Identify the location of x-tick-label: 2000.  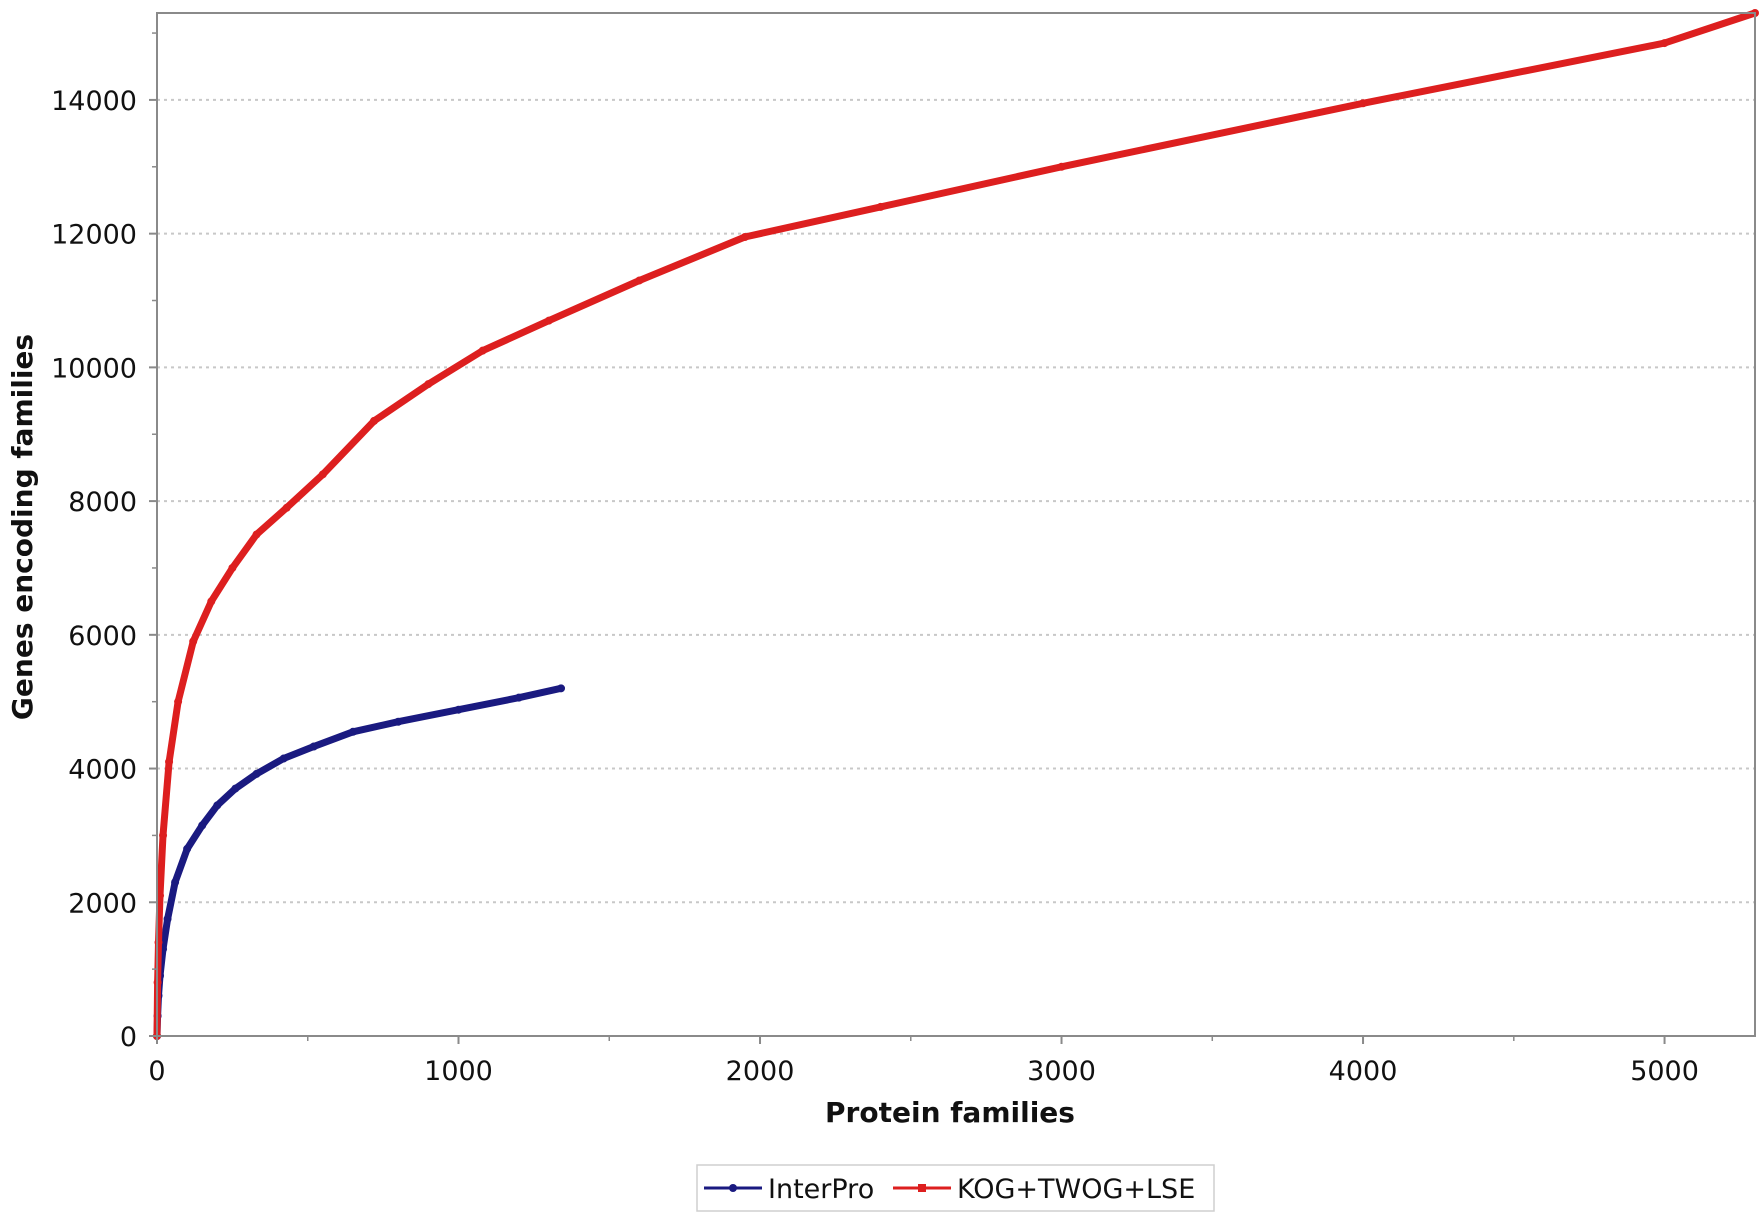
(760, 1071).